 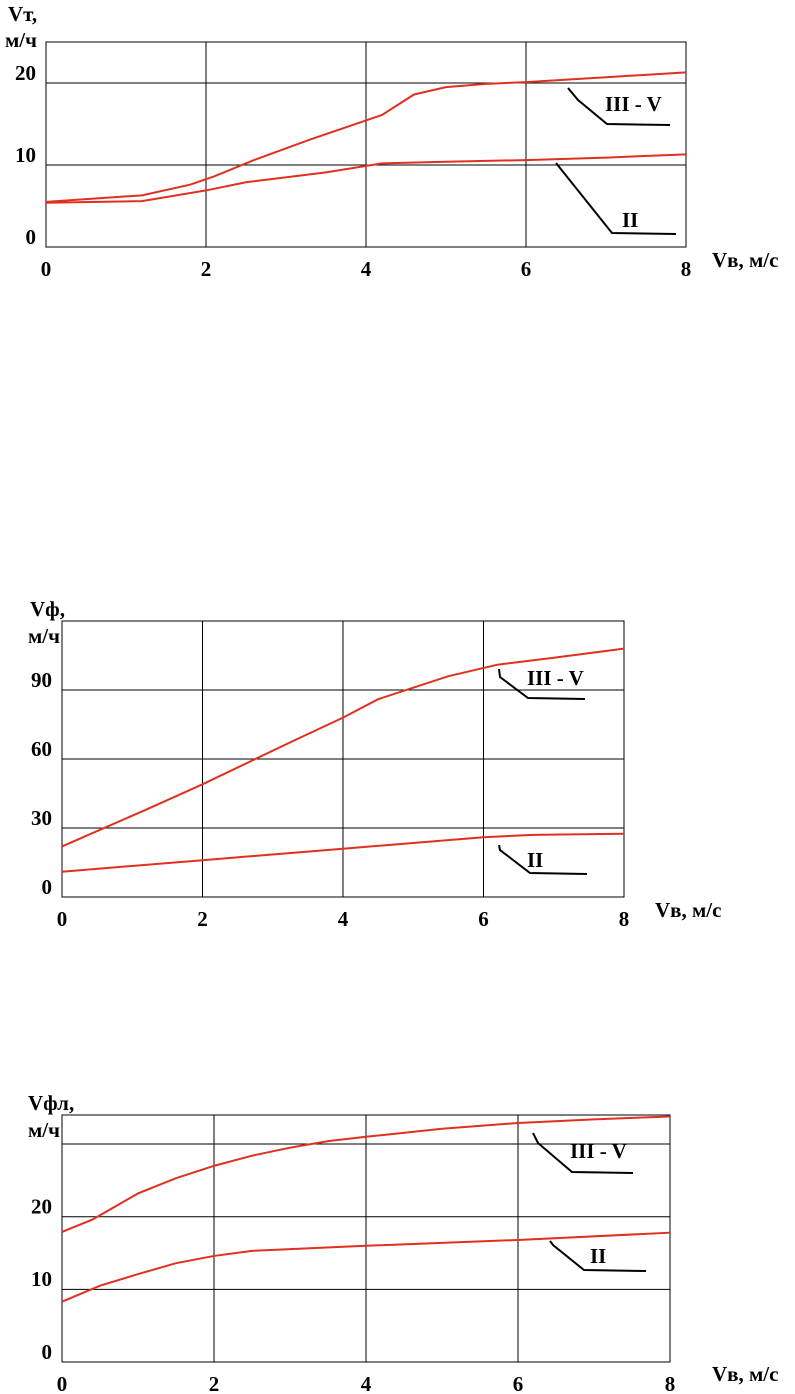 What do you see at coordinates (51, 1103) in the screenshot?
I see `y-axis-label: Vфл,` at bounding box center [51, 1103].